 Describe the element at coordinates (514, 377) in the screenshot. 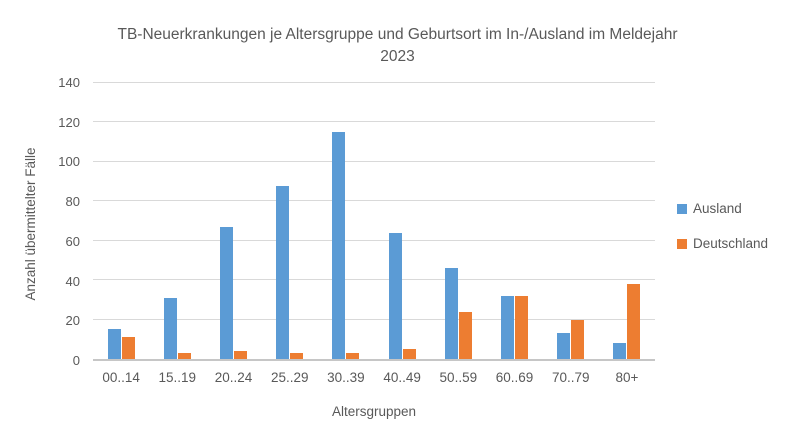

I see `x-tick-label-60..69: 60..69` at that location.